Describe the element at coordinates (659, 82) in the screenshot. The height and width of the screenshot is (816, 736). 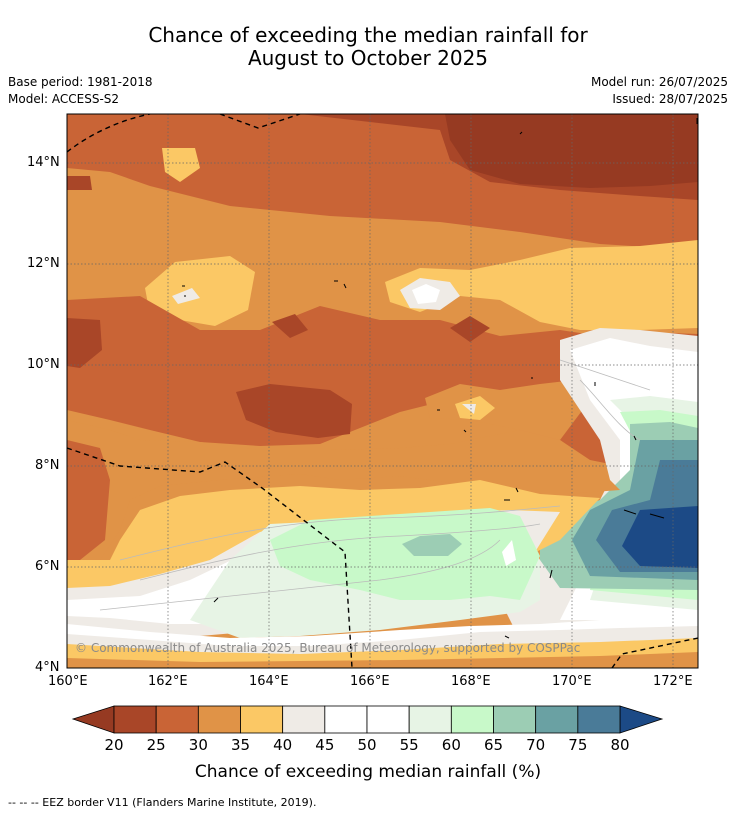
I see `model-run-label: Model run: 26/07/2025` at that location.